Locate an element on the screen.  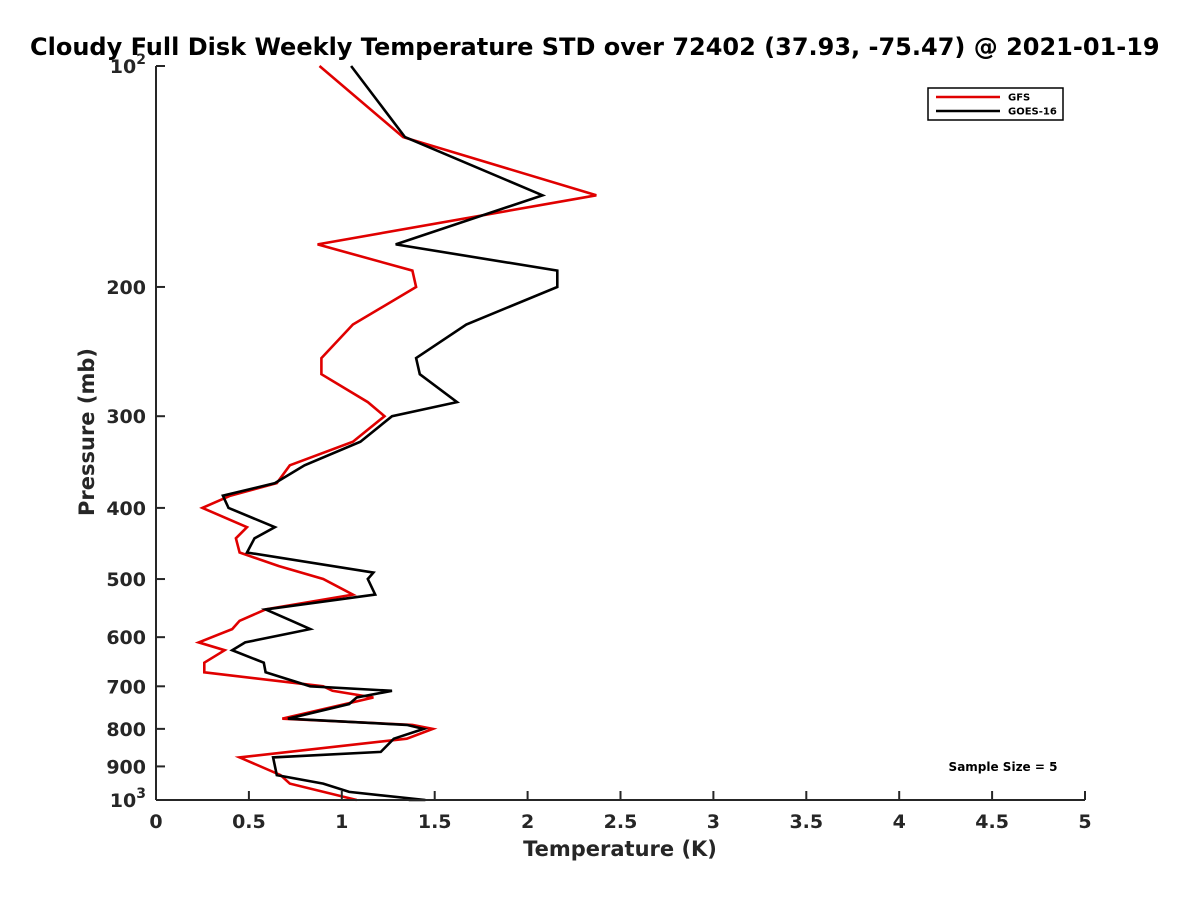
y-tick-label: 500 is located at coordinates (126, 580).